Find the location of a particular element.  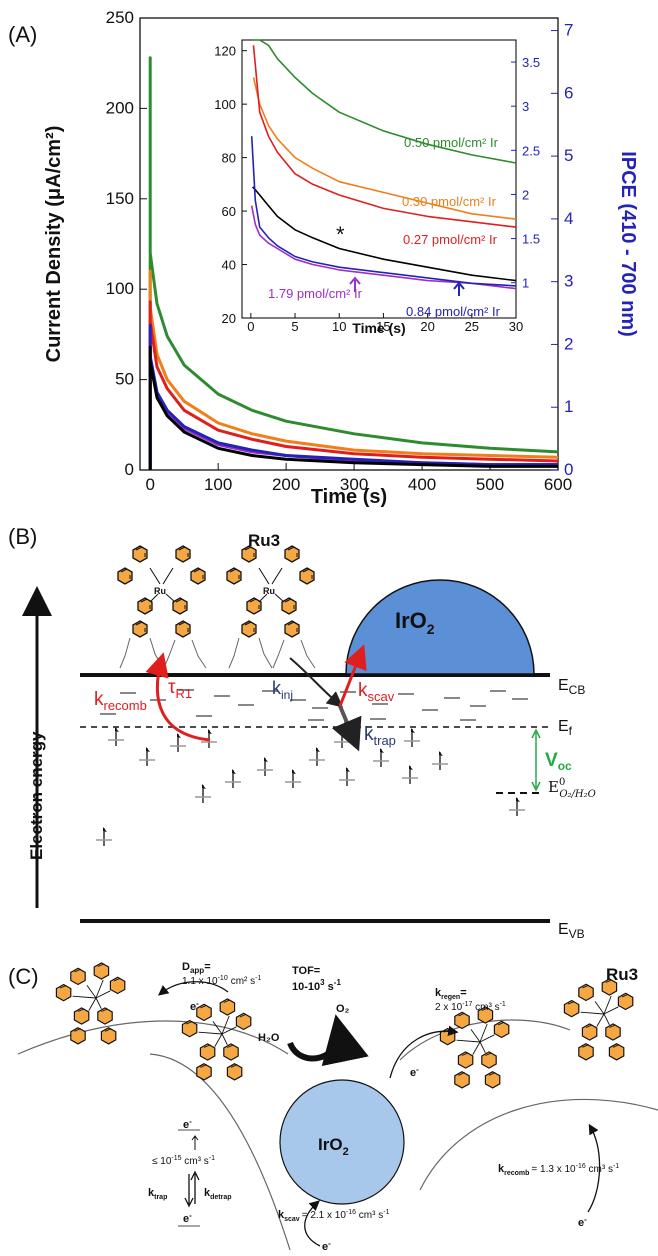

detrap-small-arrow is located at coordinates (195, 1142).